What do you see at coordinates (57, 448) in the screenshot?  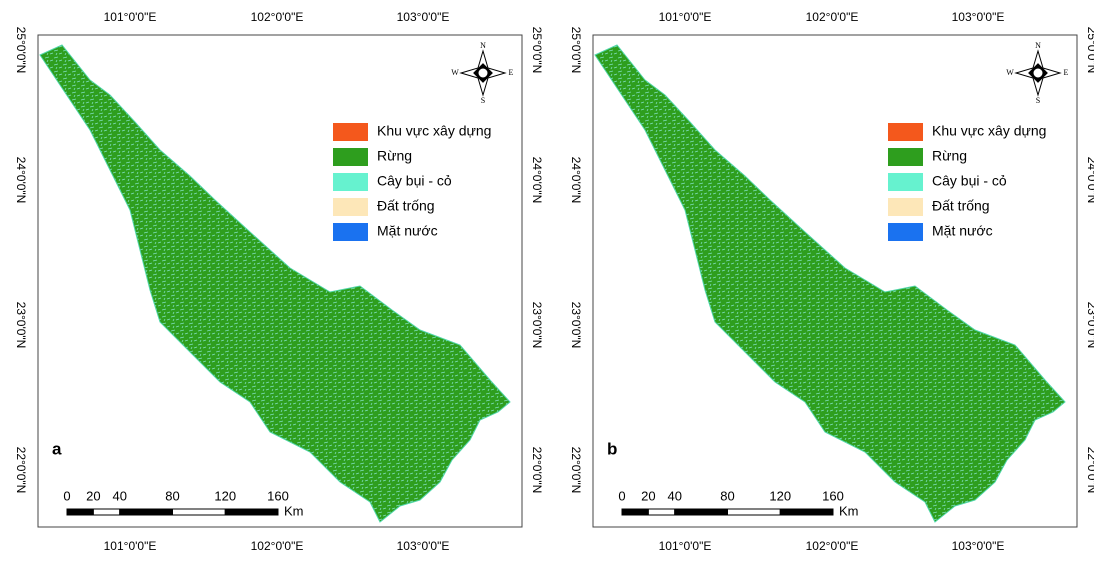 I see `panel-label: a` at bounding box center [57, 448].